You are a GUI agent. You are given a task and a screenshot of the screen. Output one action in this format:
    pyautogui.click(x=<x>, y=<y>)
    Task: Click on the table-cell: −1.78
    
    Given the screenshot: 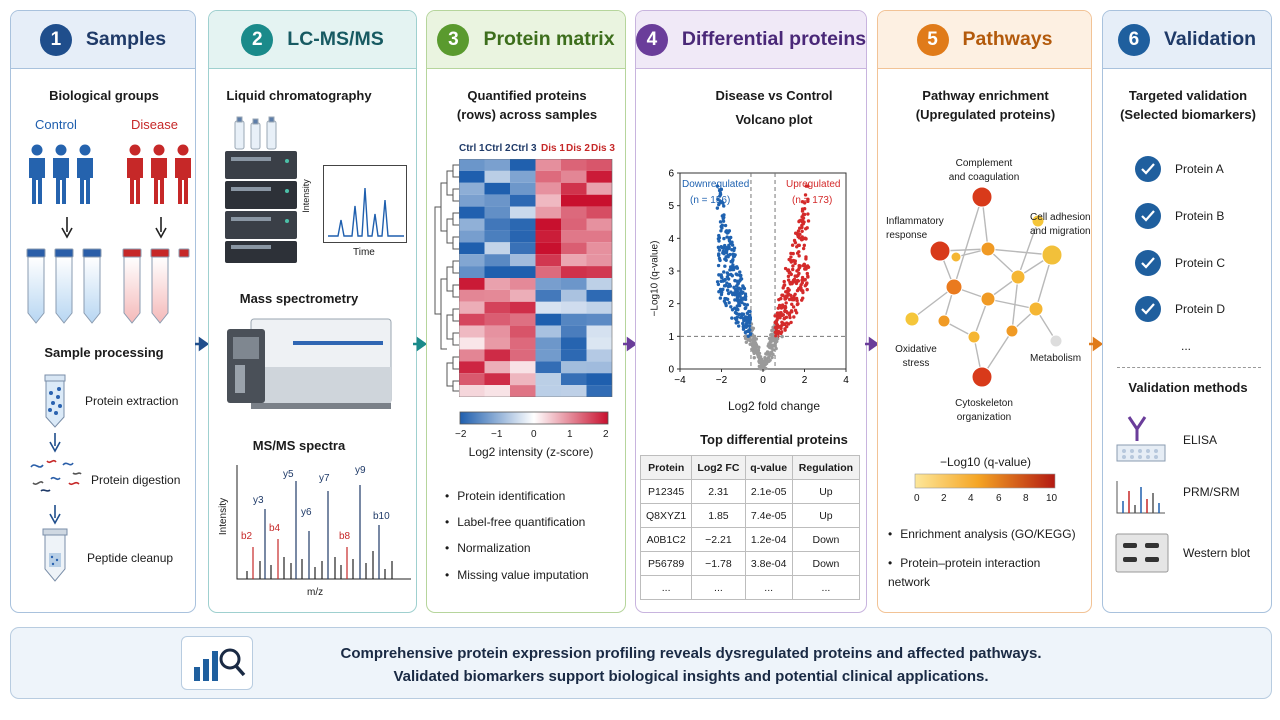 What is the action you would take?
    pyautogui.click(x=718, y=563)
    